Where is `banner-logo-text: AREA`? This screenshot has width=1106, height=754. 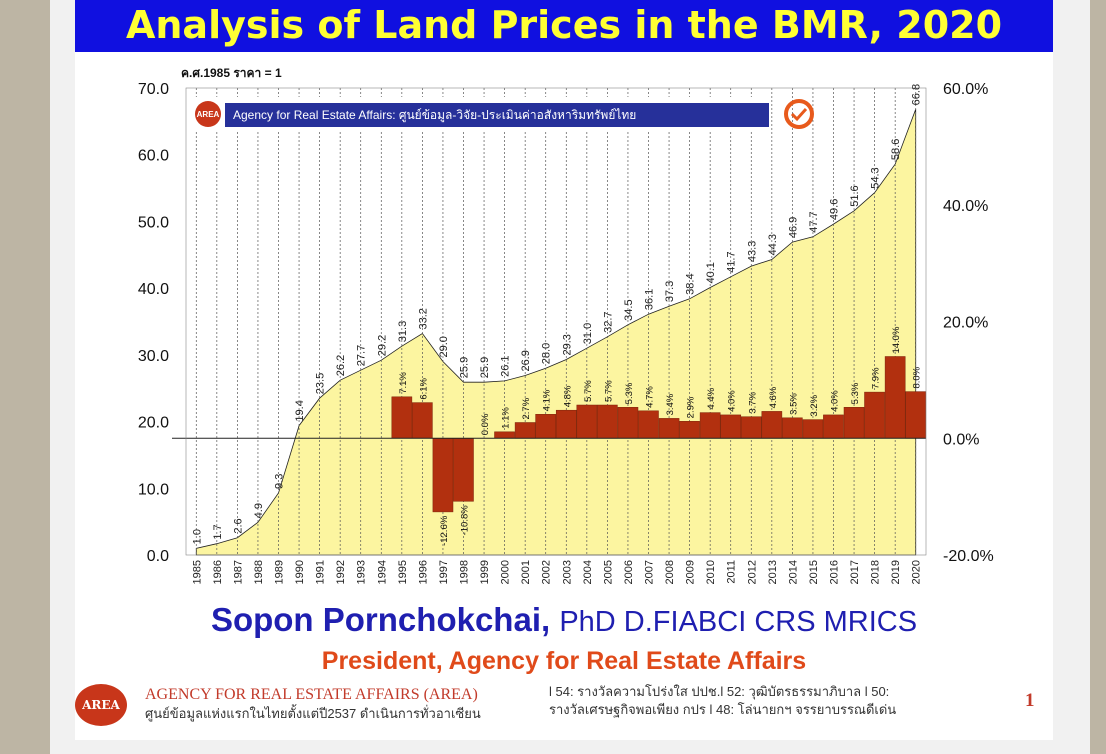 banner-logo-text: AREA is located at coordinates (208, 114).